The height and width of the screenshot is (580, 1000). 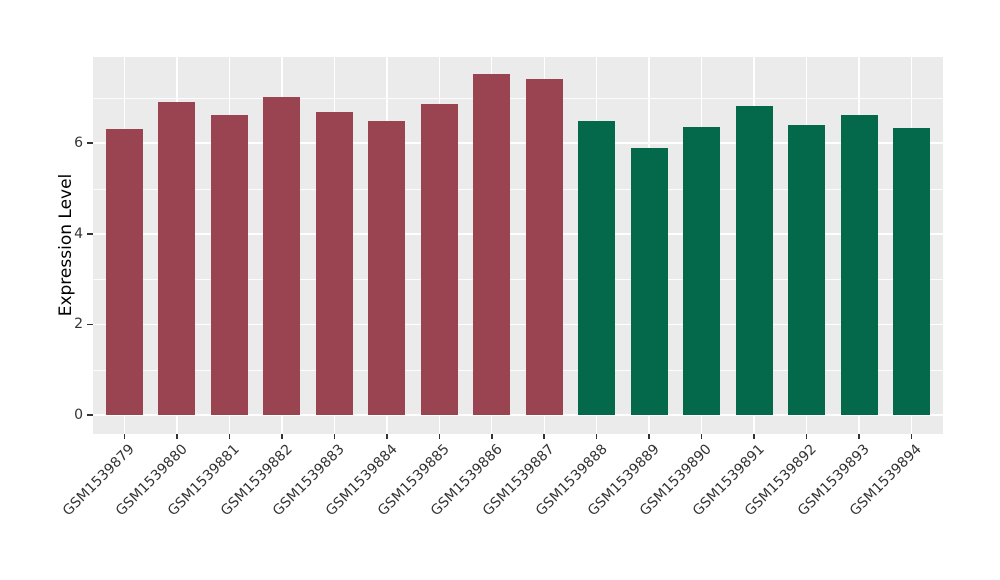 I want to click on bar-GSM1539884, so click(x=387, y=268).